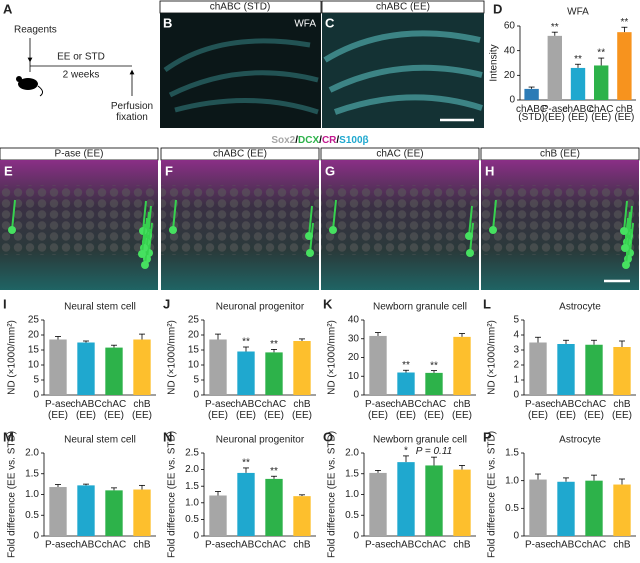  I want to click on y-tick-label: 15, so click(194, 350).